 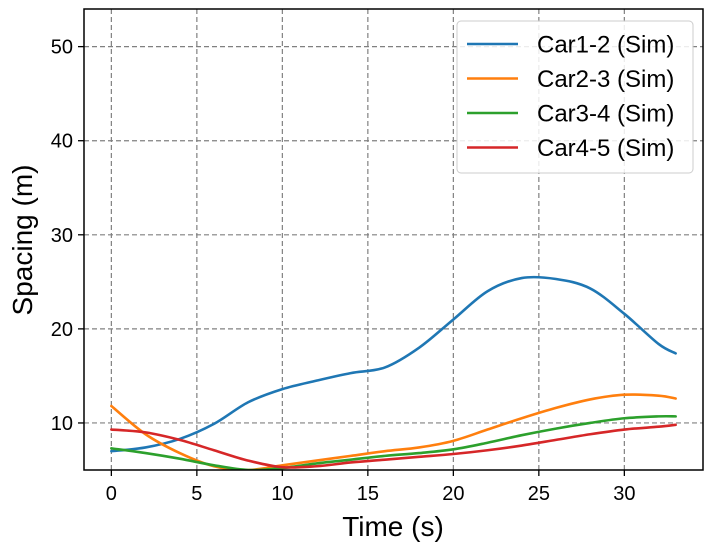 What do you see at coordinates (282, 494) in the screenshot?
I see `x-tick-label: 10` at bounding box center [282, 494].